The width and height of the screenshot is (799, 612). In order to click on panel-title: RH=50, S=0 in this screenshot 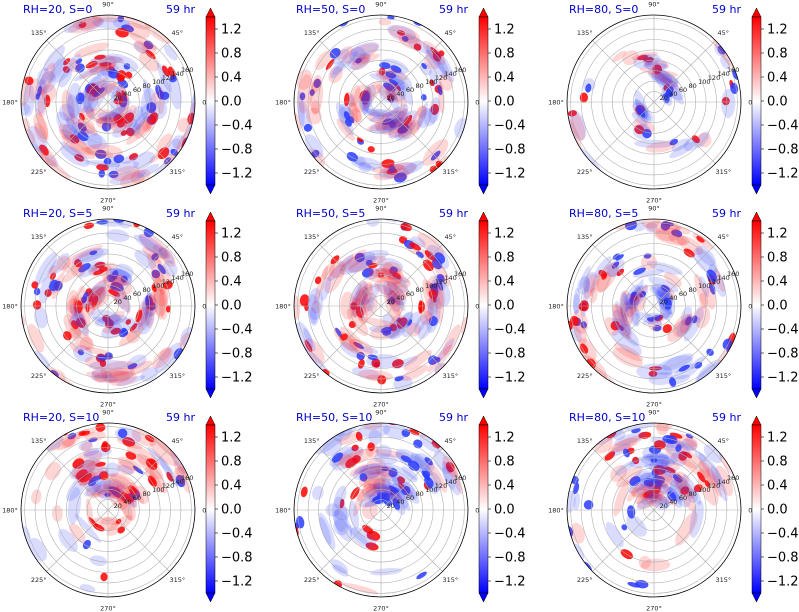, I will do `click(331, 9)`.